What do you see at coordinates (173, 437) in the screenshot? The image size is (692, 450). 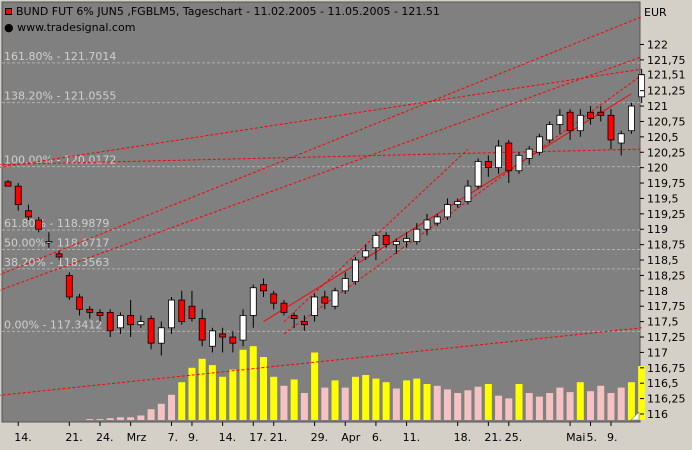 I see `x-tick-label: 7.` at bounding box center [173, 437].